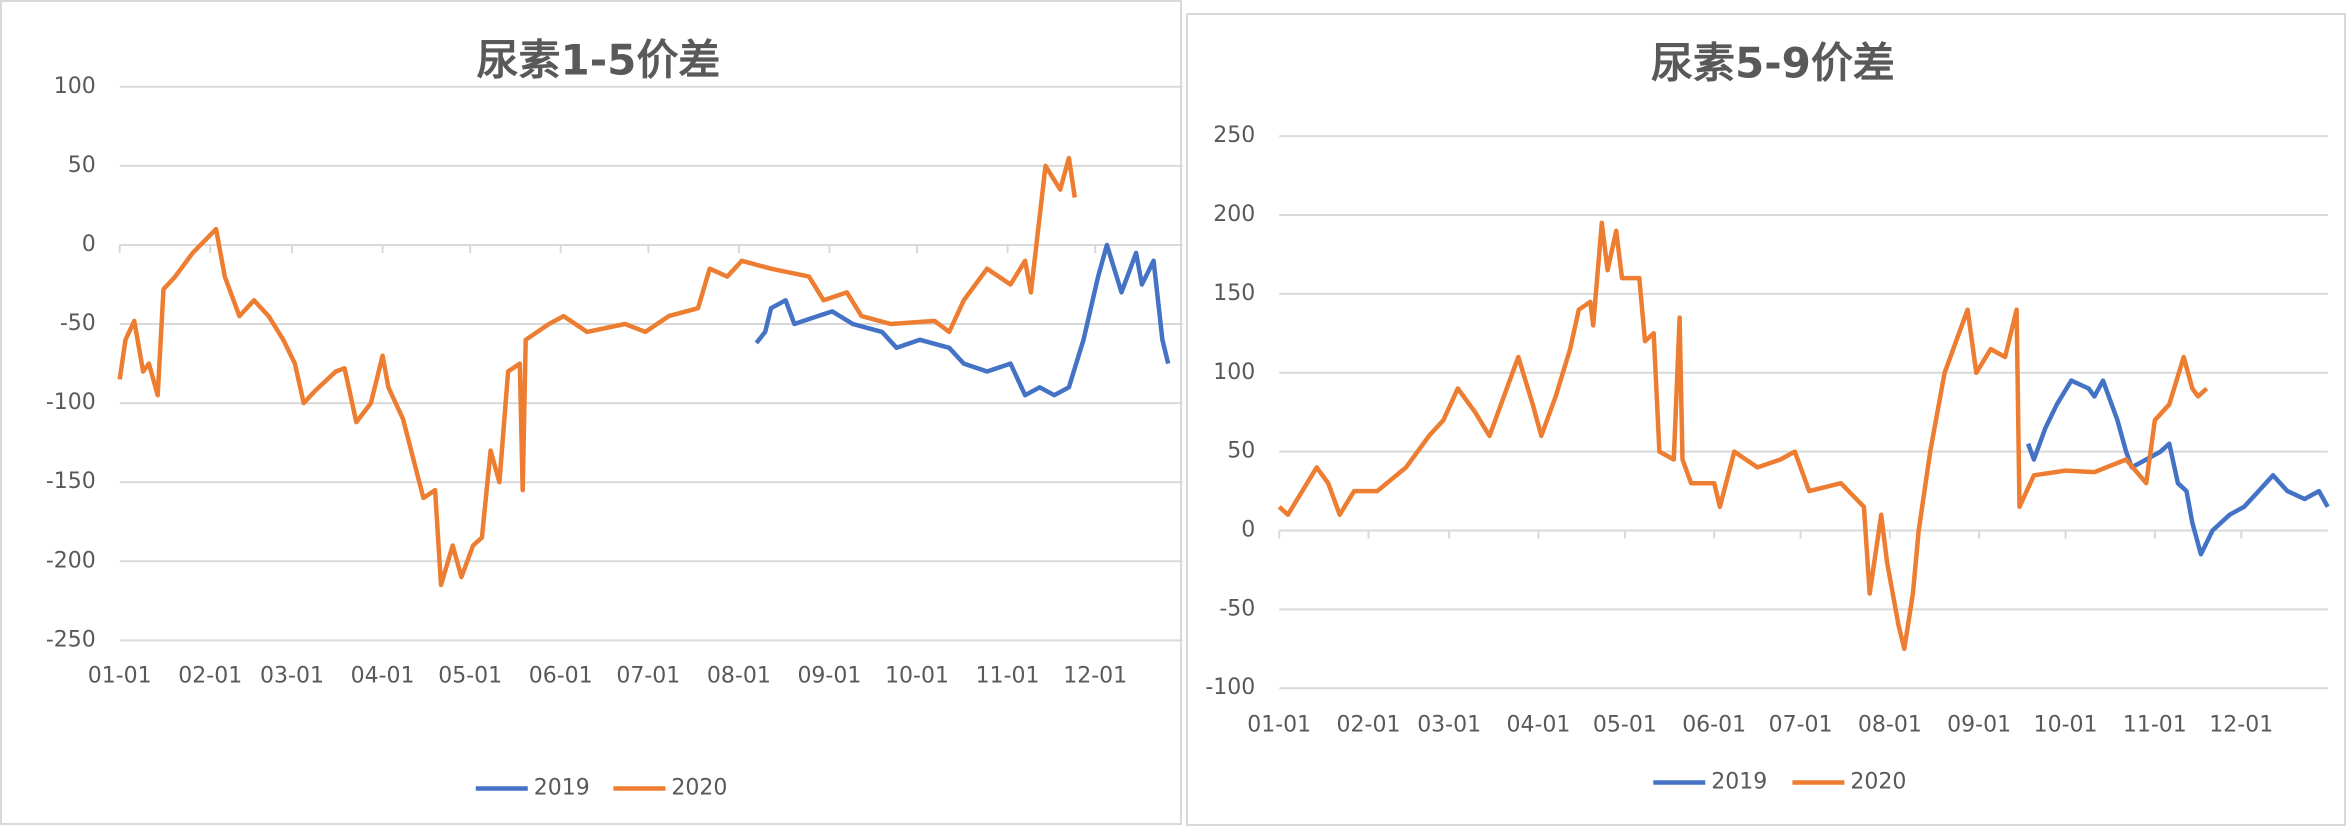  I want to click on chart-title: 尿素1-5价差, so click(599, 59).